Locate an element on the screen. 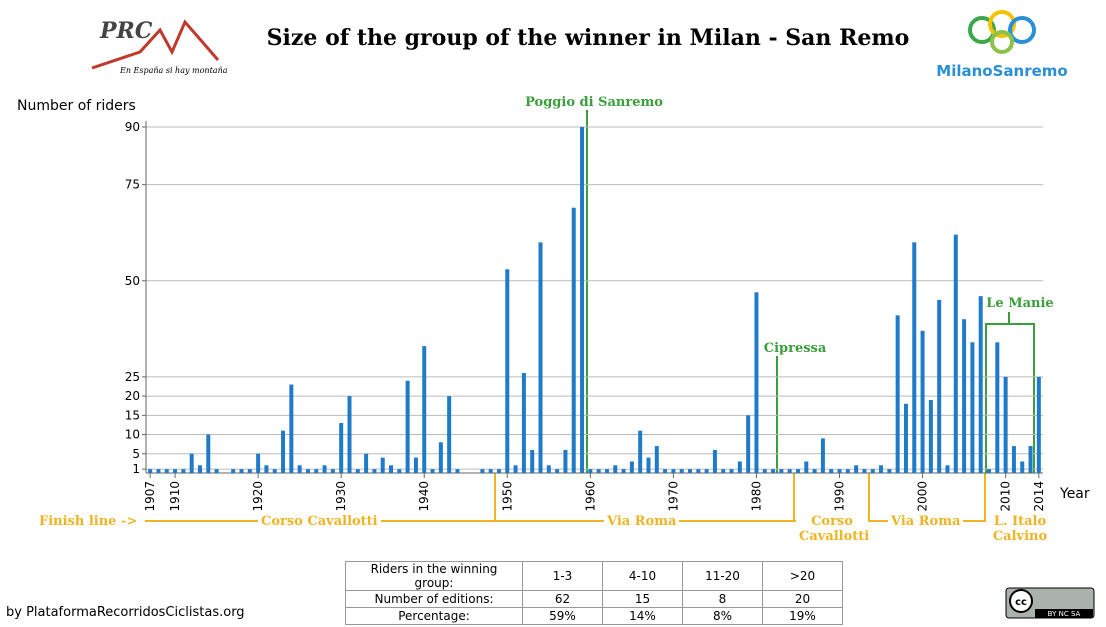  x-tick-label: 1920 is located at coordinates (258, 496).